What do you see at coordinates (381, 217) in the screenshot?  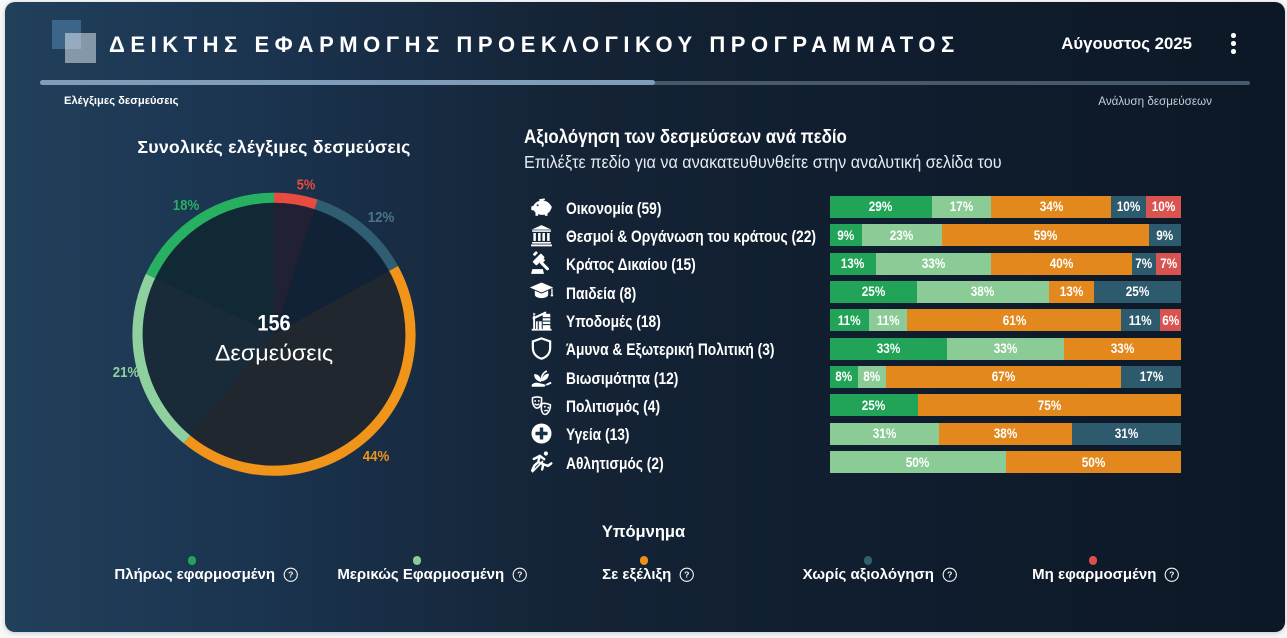 I see `svg-text: 12%` at bounding box center [381, 217].